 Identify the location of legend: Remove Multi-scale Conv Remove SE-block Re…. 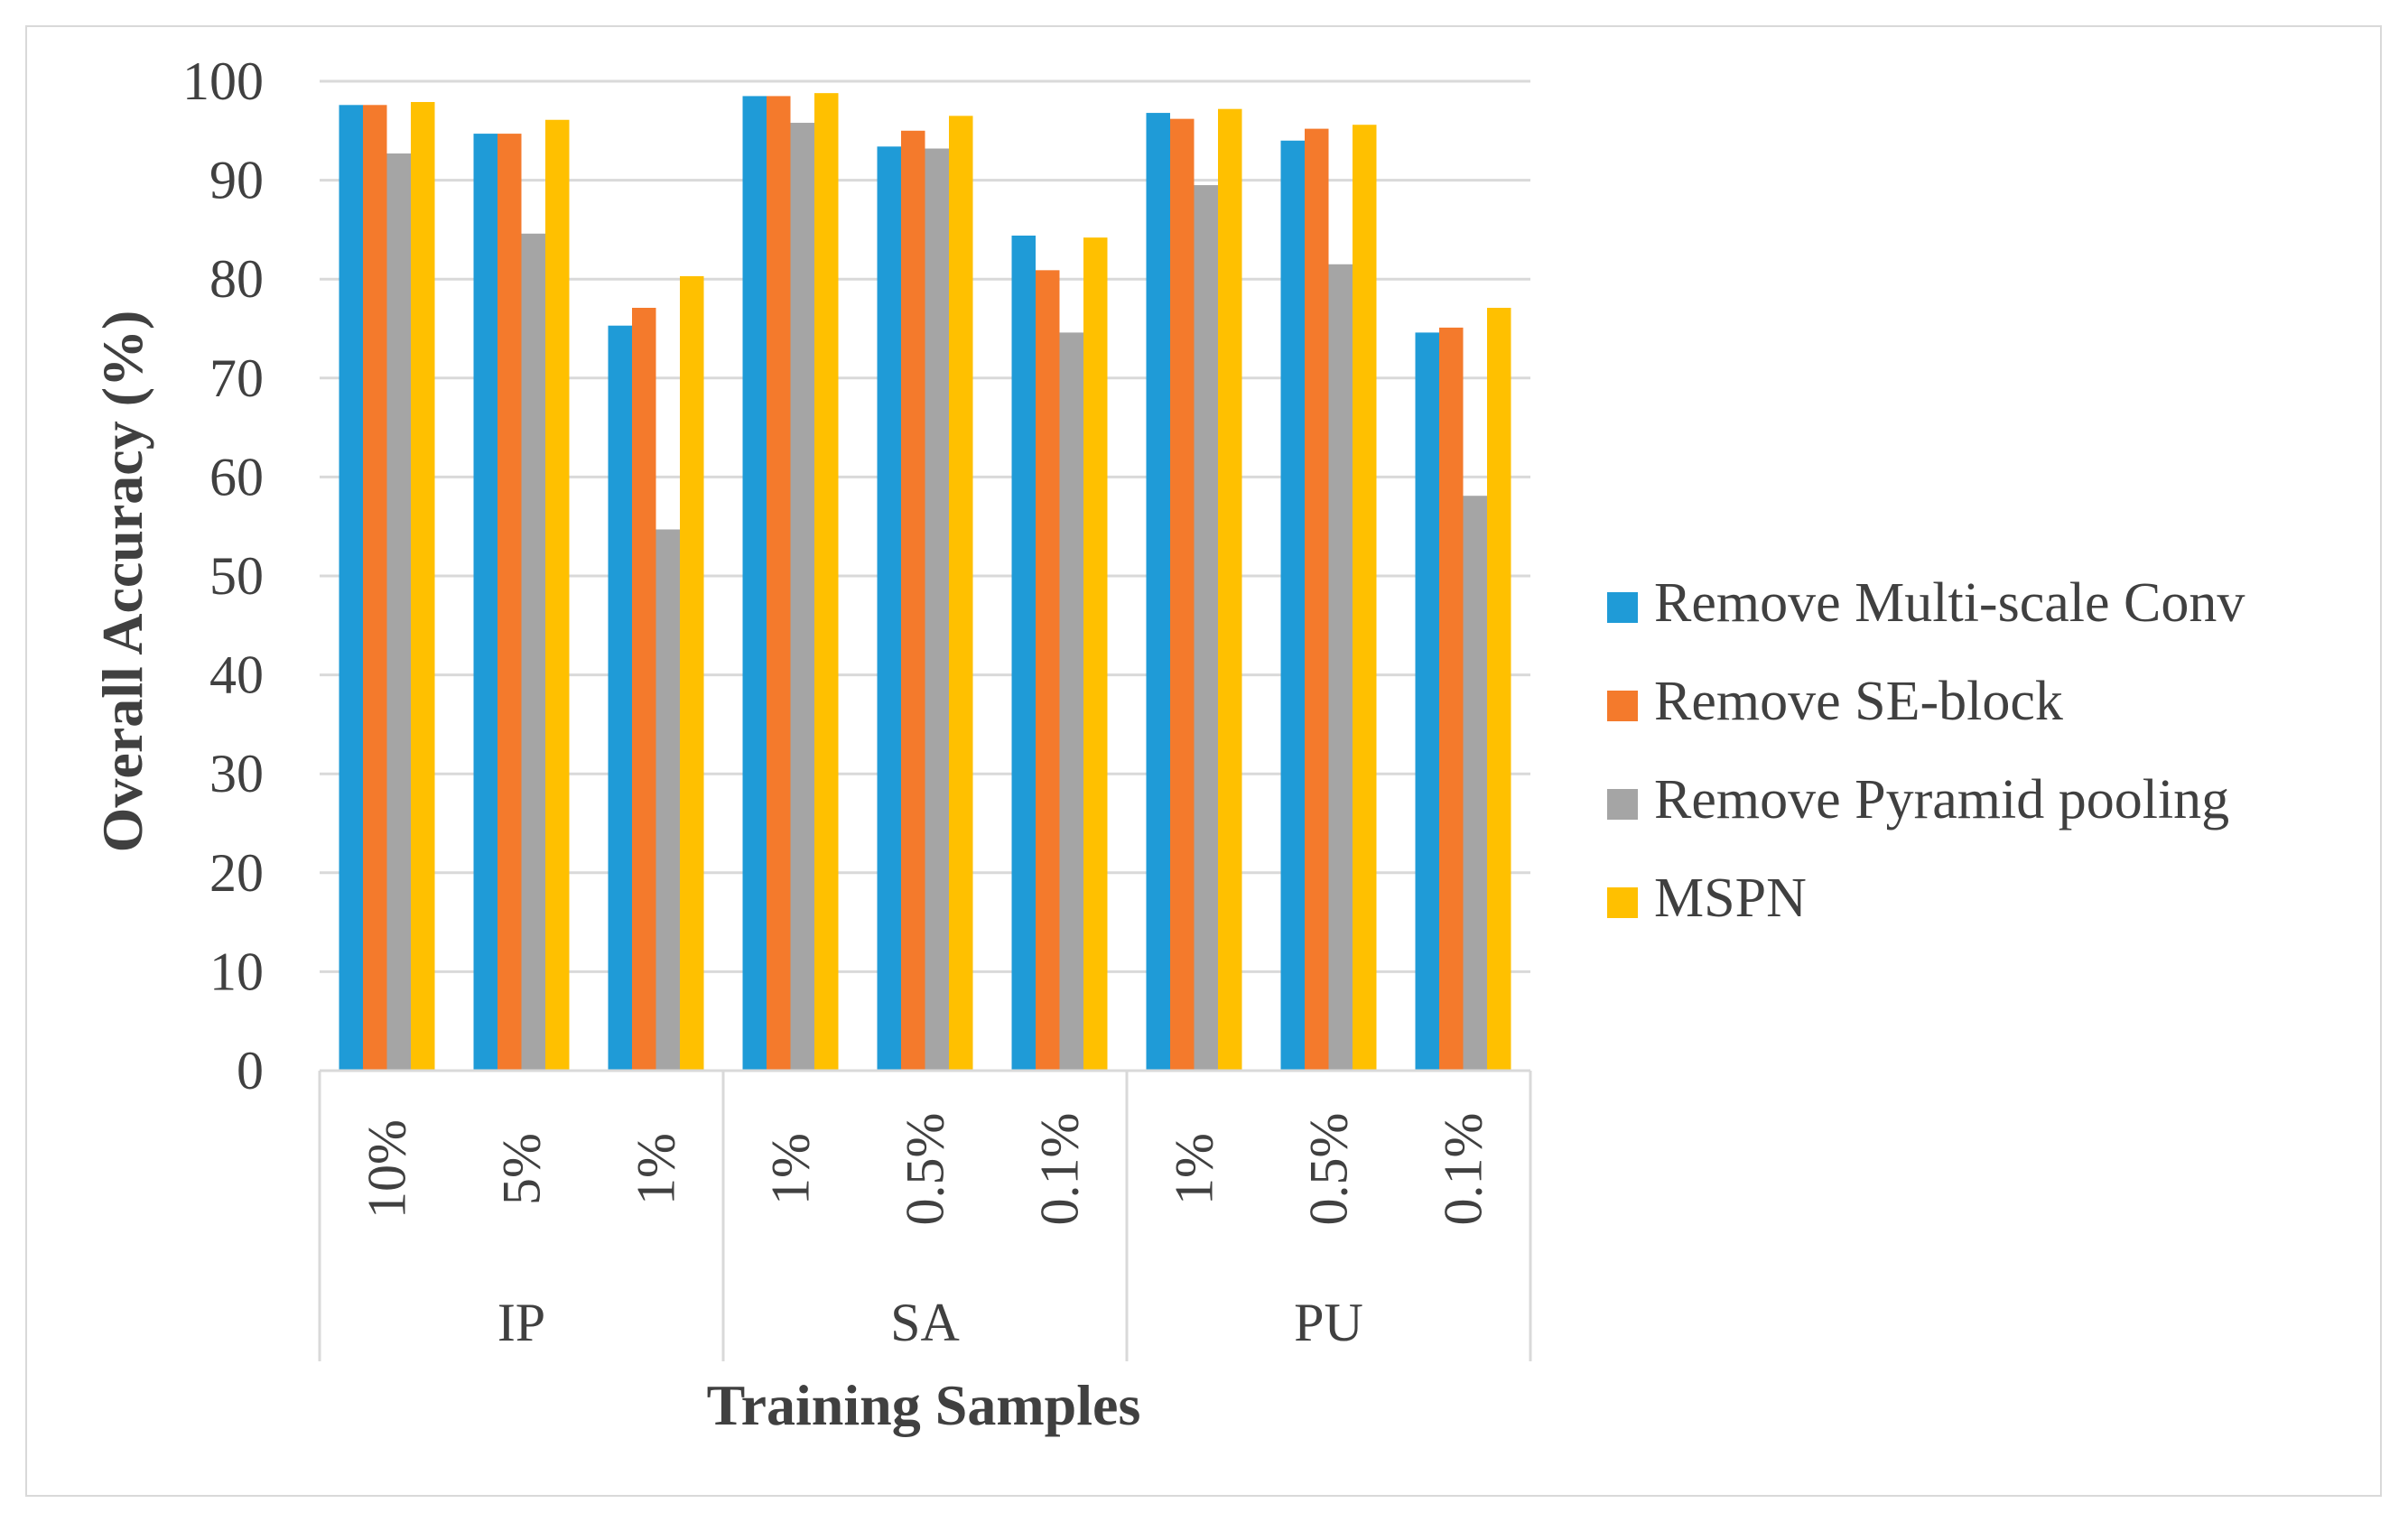
(1926, 750).